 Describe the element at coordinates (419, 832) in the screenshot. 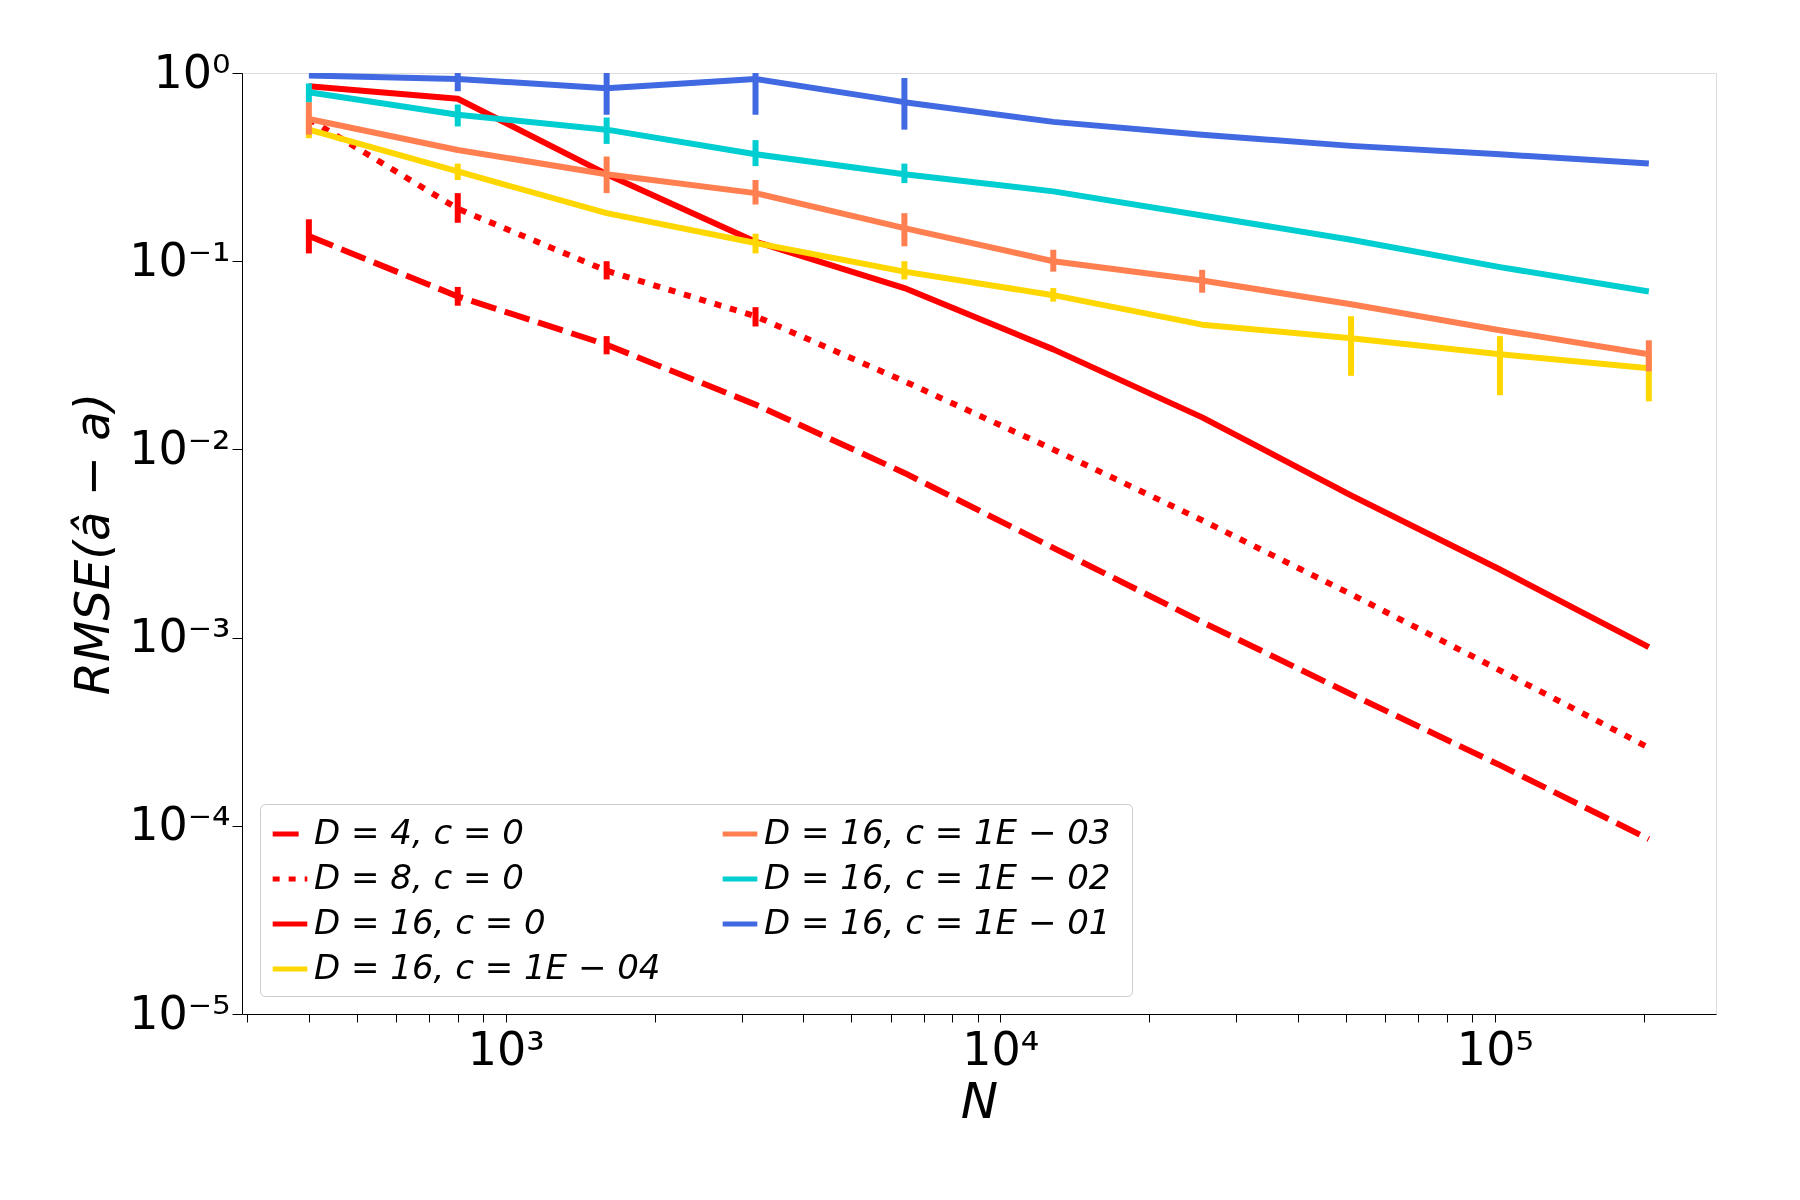

I see `legend-label: D = 4, c = 0` at that location.